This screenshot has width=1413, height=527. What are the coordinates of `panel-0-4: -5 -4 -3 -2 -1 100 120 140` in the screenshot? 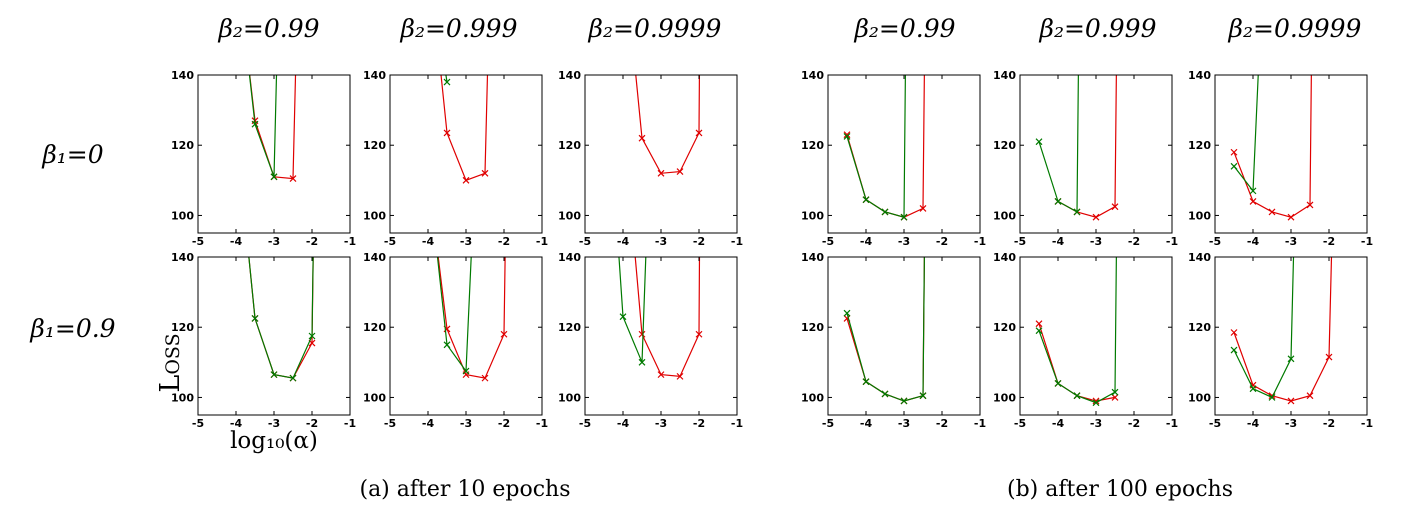 It's located at (1085, 158).